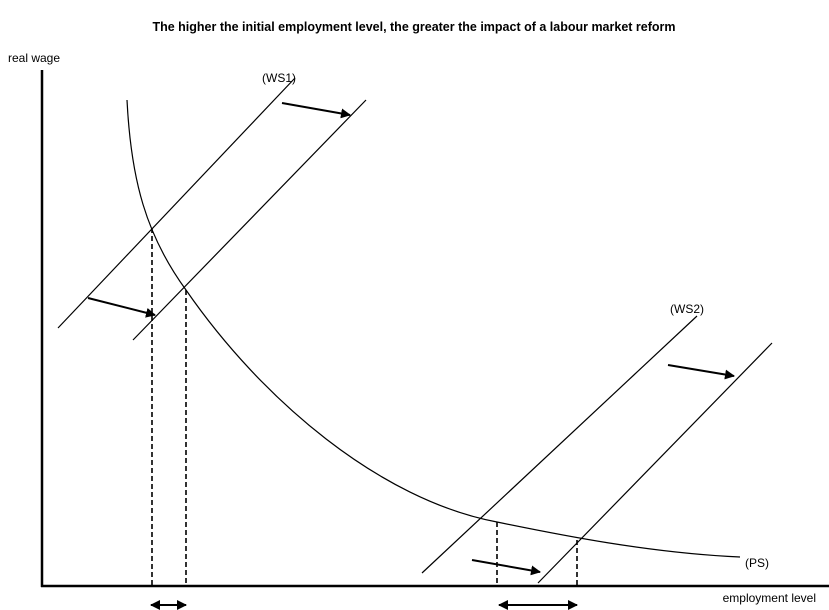 This screenshot has height=610, width=829. Describe the element at coordinates (279, 78) in the screenshot. I see `ws1-label: (WS1)` at that location.